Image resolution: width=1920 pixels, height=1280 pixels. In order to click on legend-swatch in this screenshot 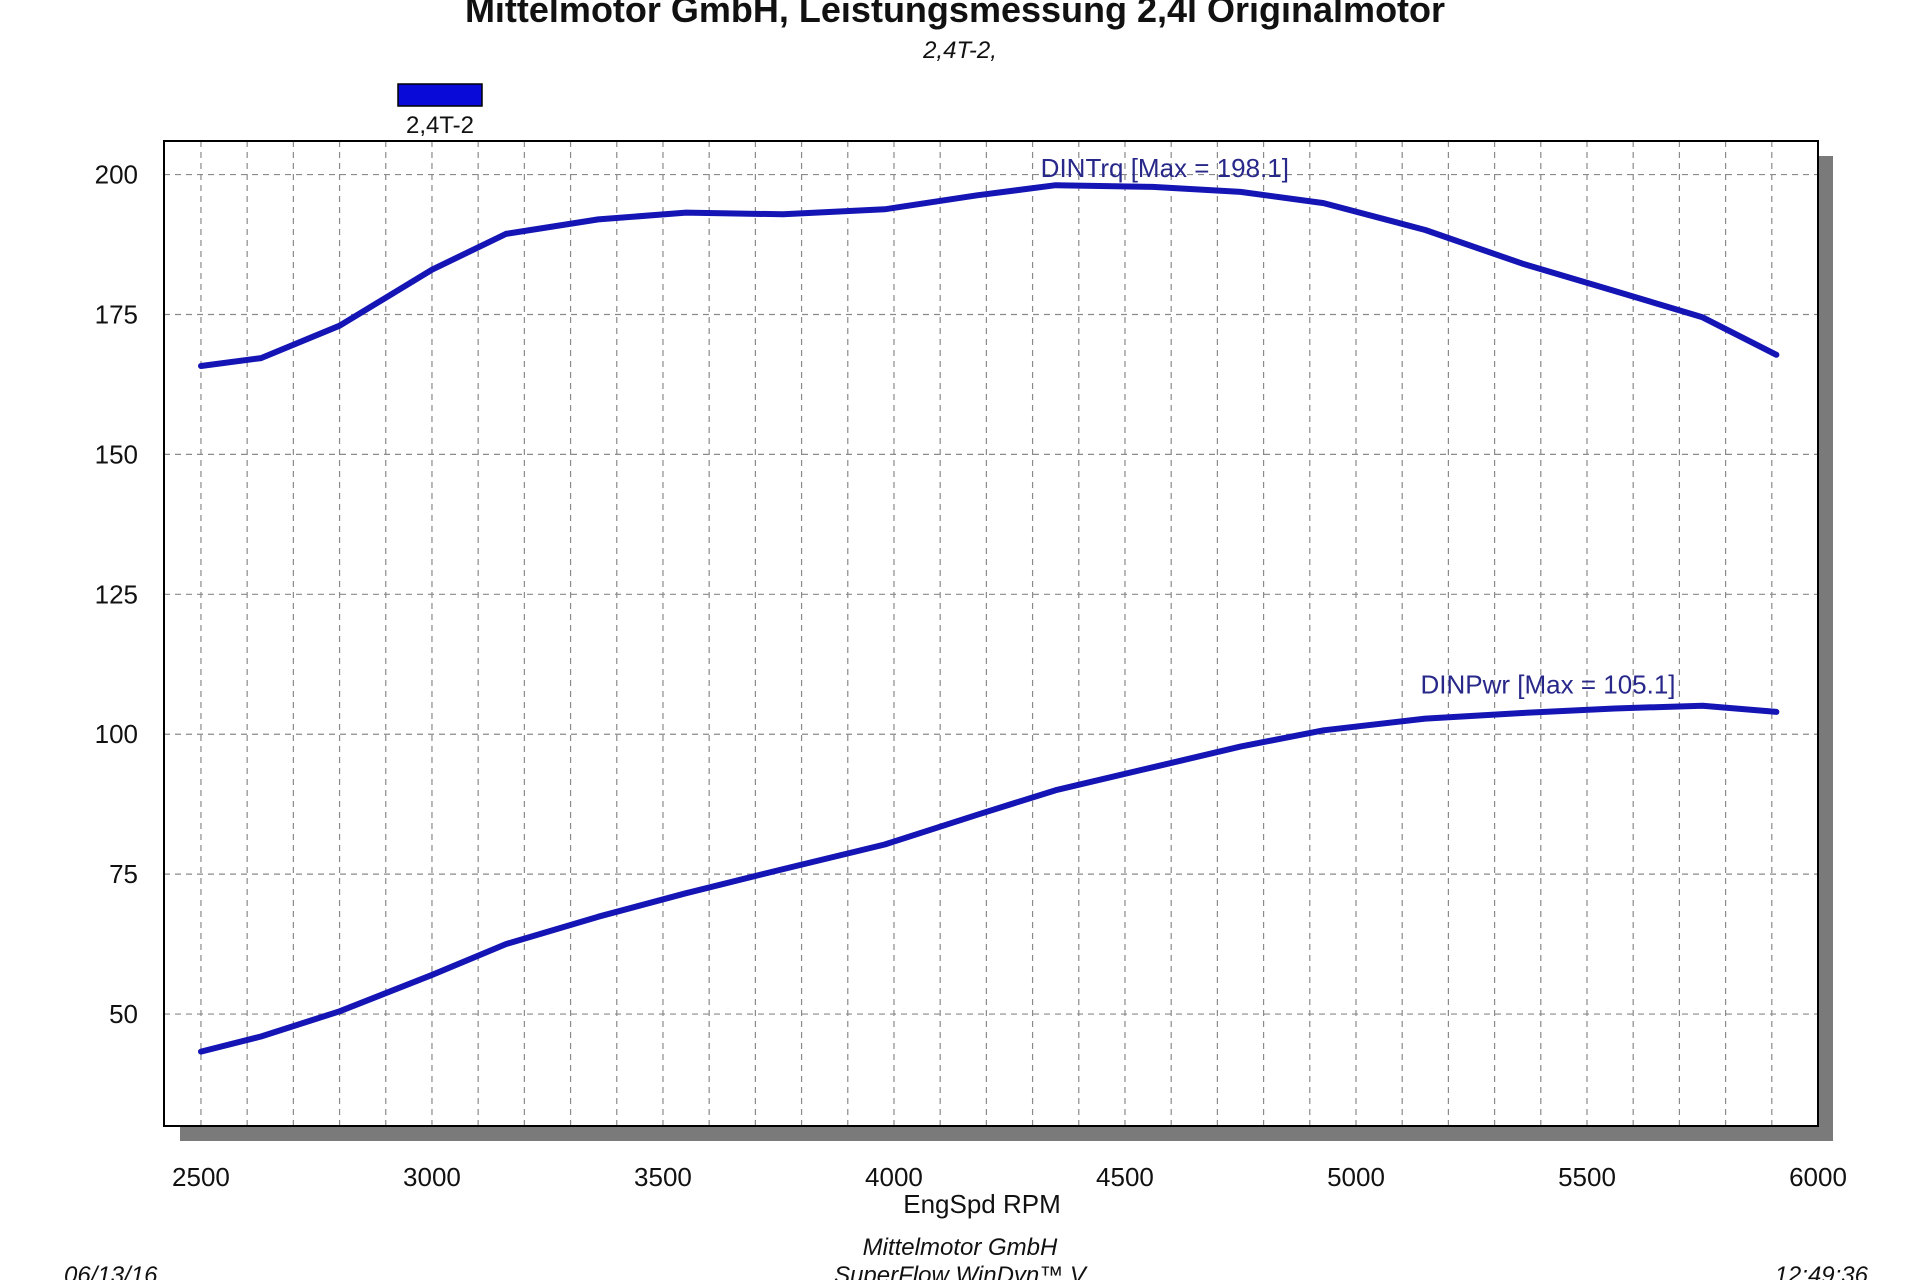, I will do `click(440, 95)`.